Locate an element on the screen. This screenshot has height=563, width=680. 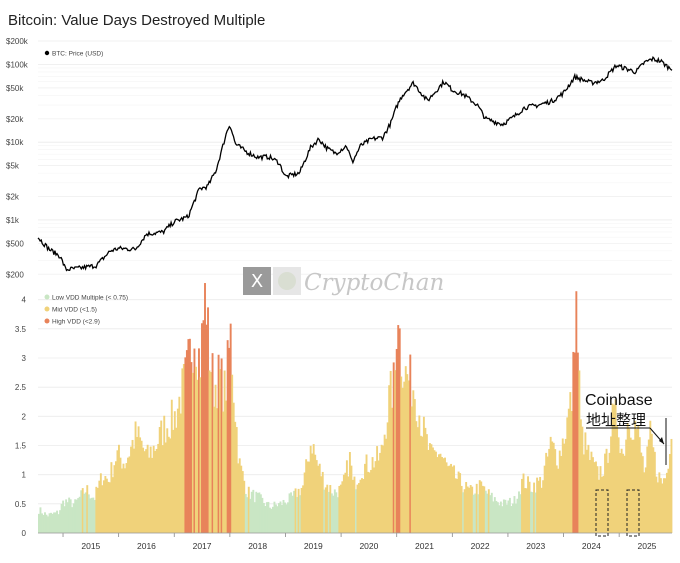
price-legend-label: BTC: Price (USD) is located at coordinates (77, 54).